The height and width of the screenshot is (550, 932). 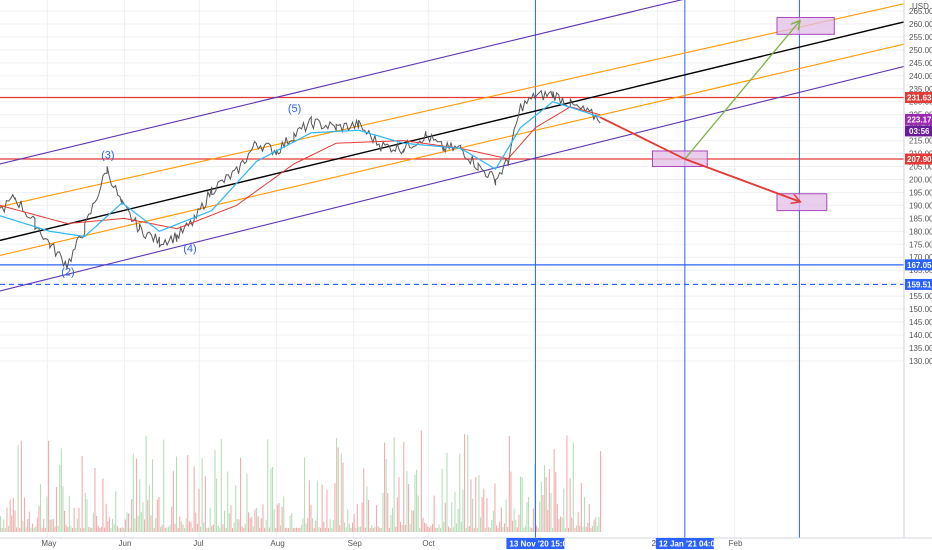 I want to click on projection-arrows, so click(x=699, y=111).